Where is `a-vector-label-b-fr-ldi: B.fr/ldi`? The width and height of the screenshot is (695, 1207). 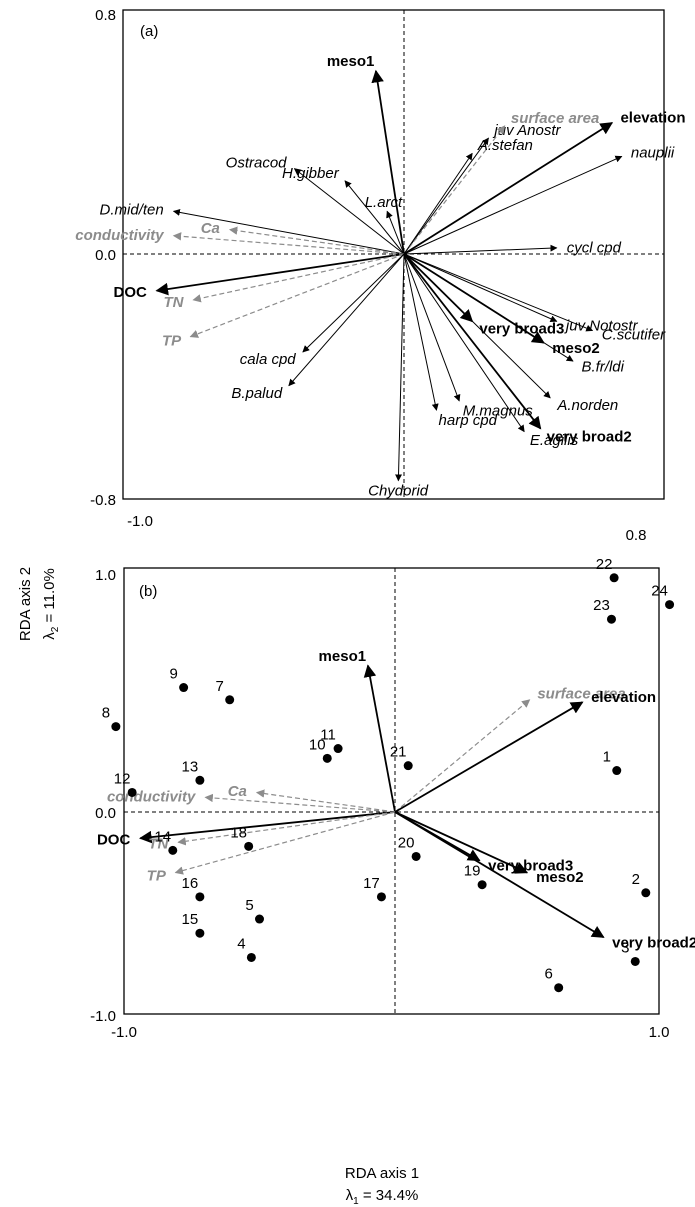
a-vector-label-b-fr-ldi: B.fr/ldi is located at coordinates (602, 367).